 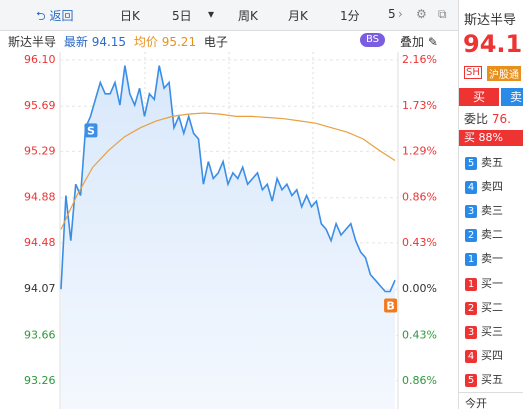 What do you see at coordinates (492, 162) in the screenshot?
I see `level-label: 卖五` at bounding box center [492, 162].